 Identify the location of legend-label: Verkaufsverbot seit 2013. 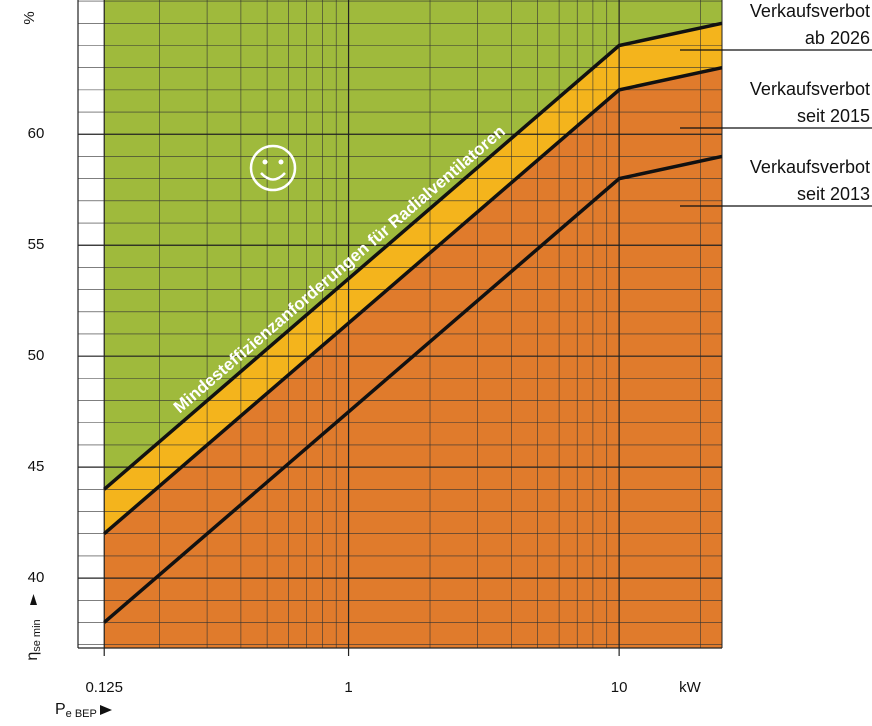
(810, 180).